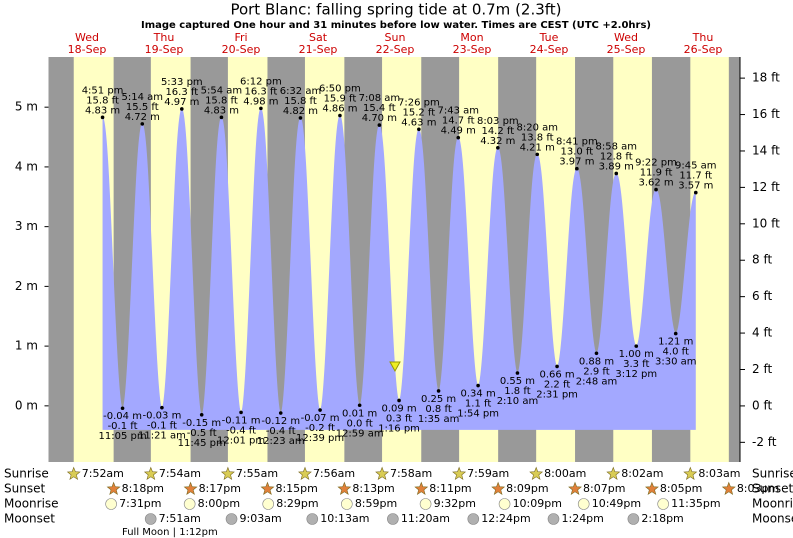 The width and height of the screenshot is (793, 538). I want to click on tide-label: 8:41 pm, so click(577, 142).